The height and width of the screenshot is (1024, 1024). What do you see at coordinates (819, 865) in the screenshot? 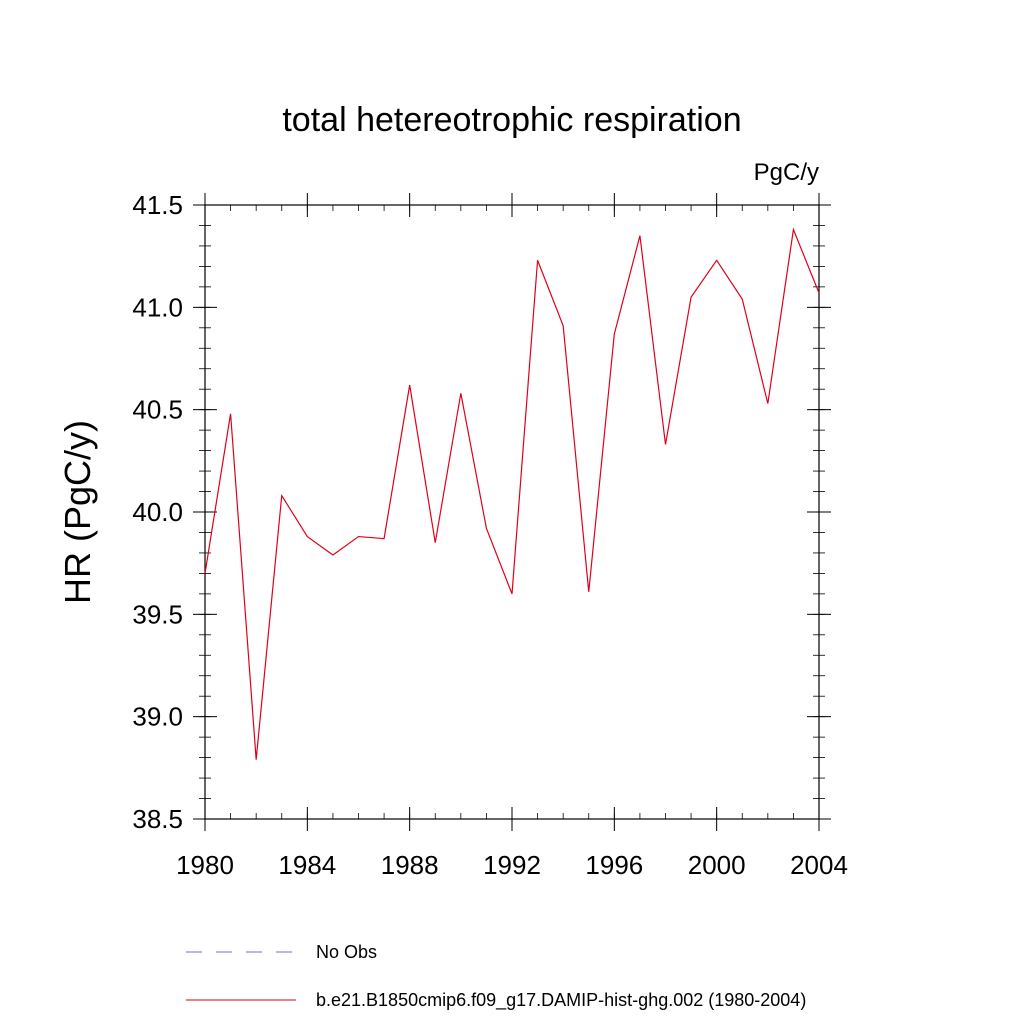
I see `x-tick-label: 2004` at bounding box center [819, 865].